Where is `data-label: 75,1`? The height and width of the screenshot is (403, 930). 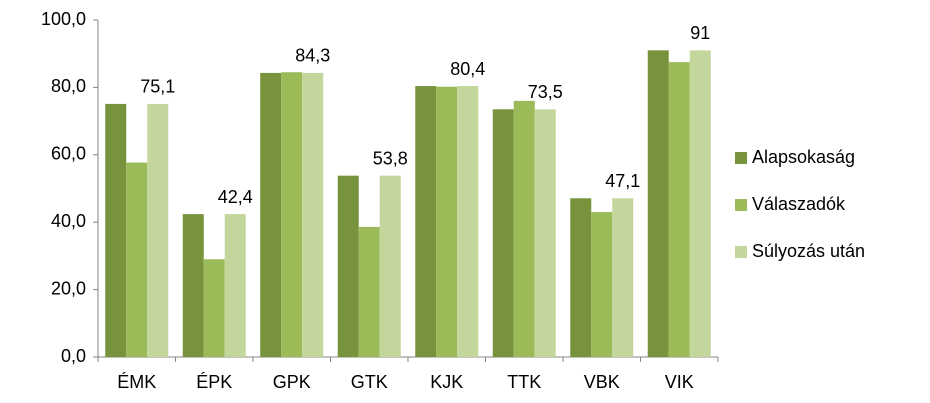
data-label: 75,1 is located at coordinates (157, 87).